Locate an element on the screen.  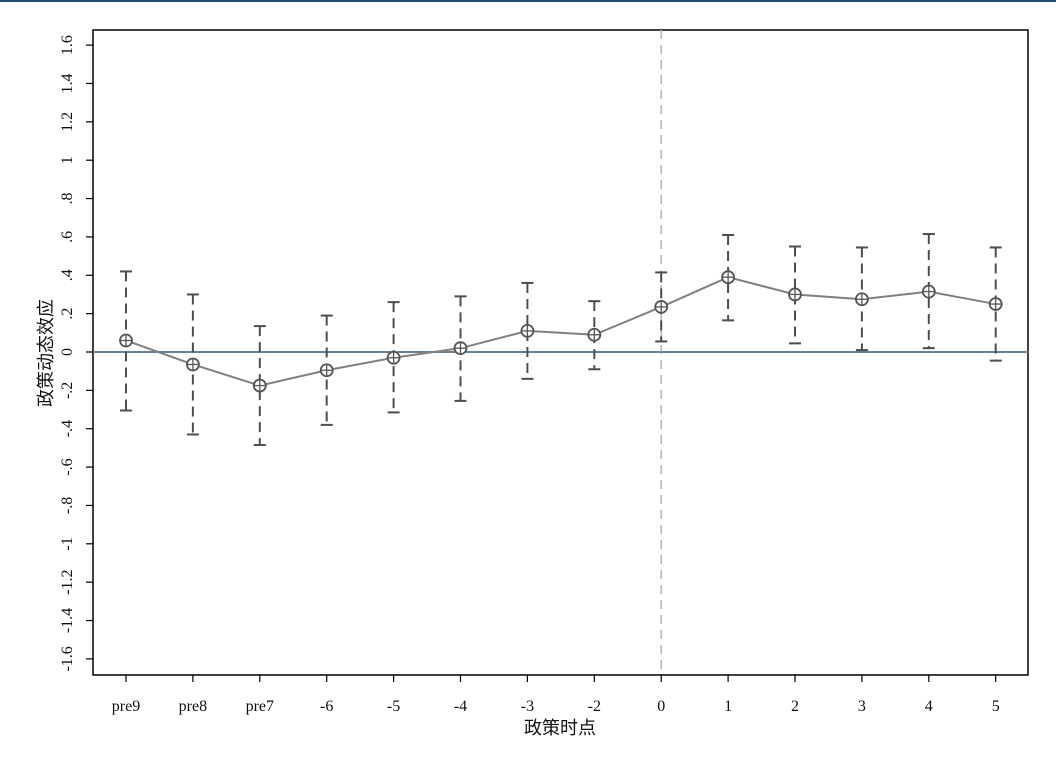
window-top-border is located at coordinates (528, 1).